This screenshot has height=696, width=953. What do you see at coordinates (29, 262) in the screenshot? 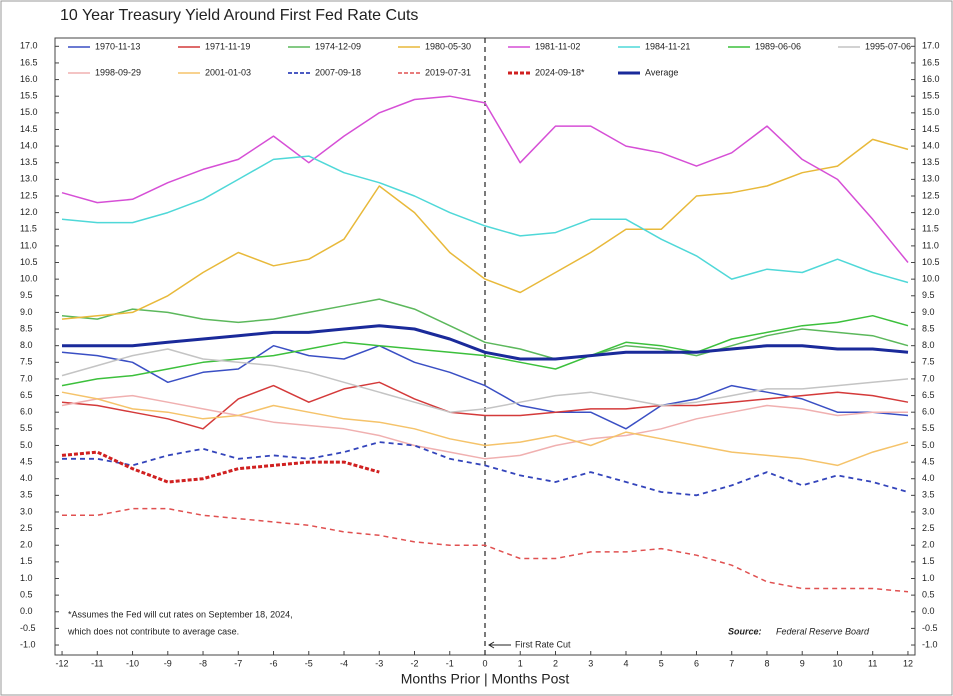
I see `y-tick-label: 10.5` at bounding box center [29, 262].